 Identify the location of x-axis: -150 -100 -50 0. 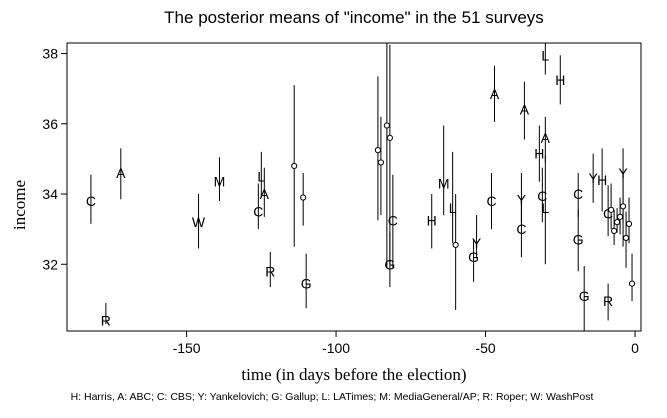
(406, 343).